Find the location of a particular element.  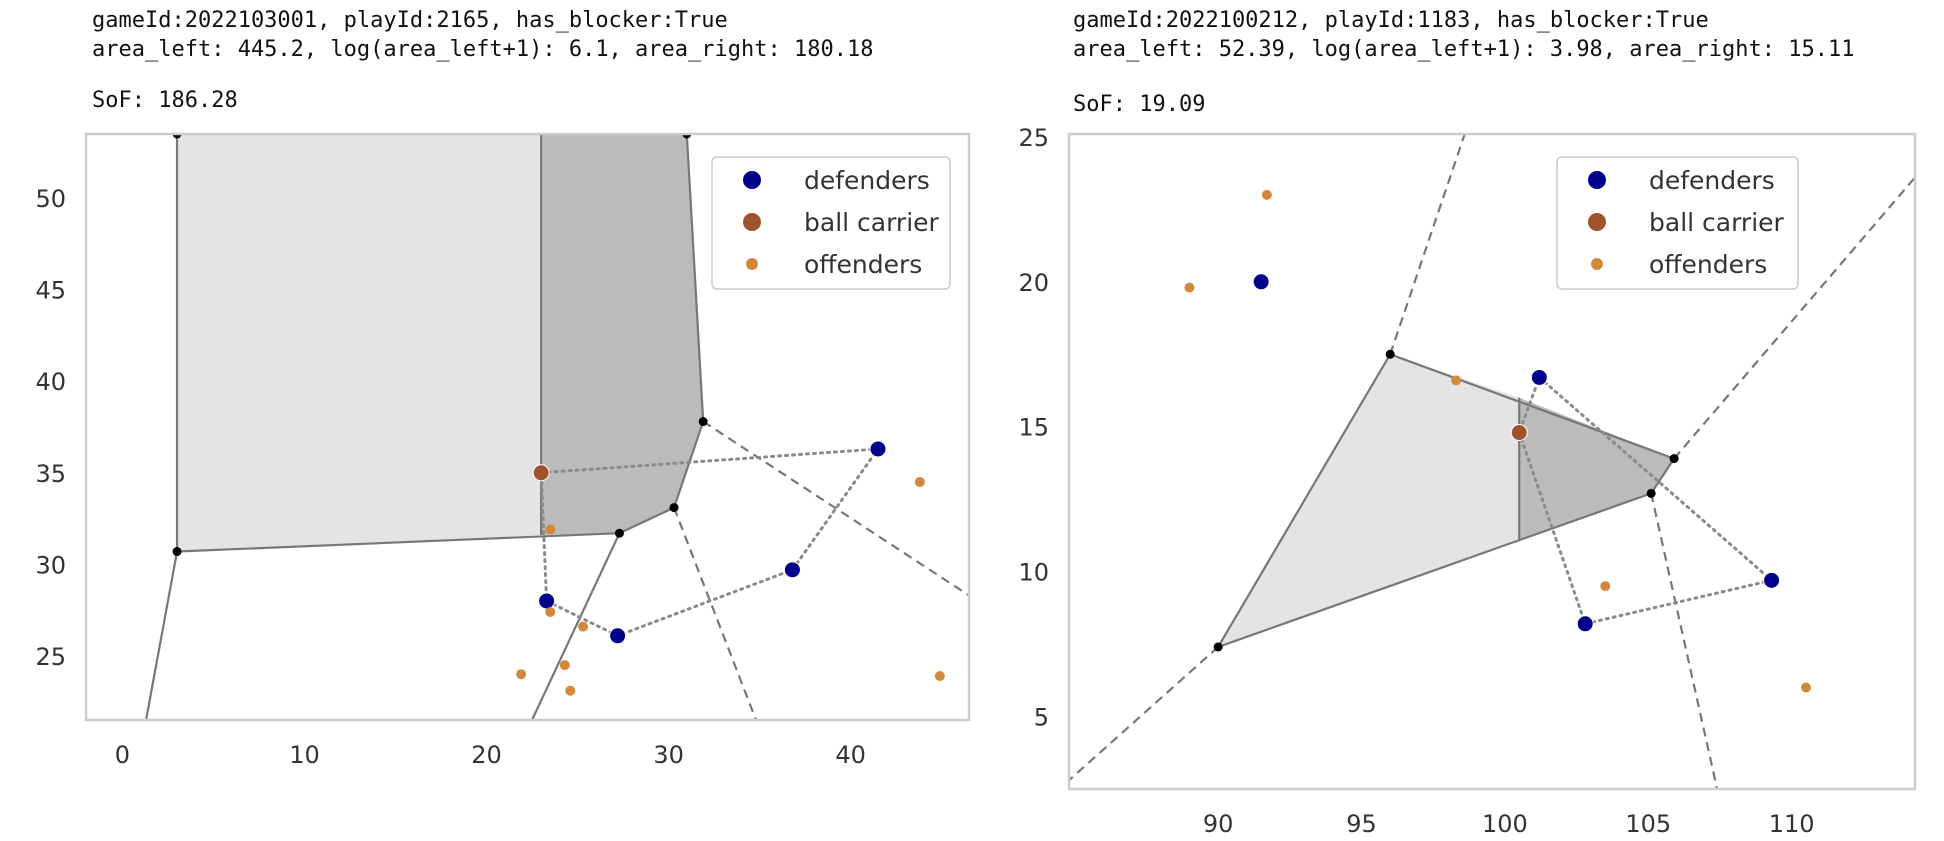

region-left-polygon is located at coordinates (359, 343).